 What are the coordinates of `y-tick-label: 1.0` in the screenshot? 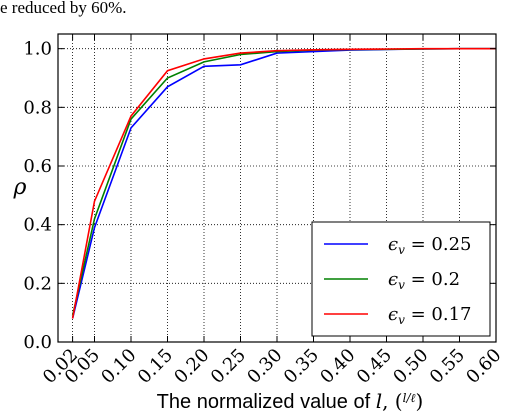 It's located at (37, 49).